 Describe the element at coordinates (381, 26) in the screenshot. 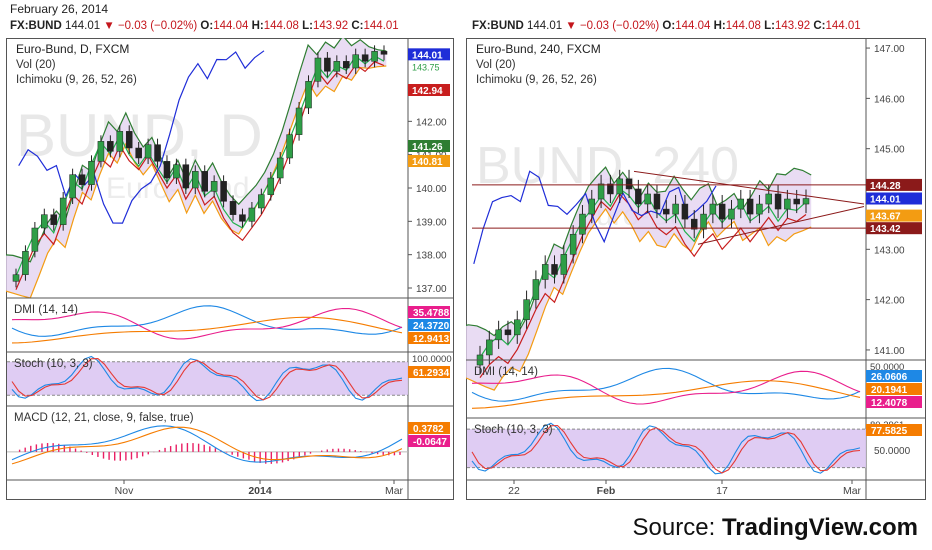

I see `close-value: 144.01` at that location.